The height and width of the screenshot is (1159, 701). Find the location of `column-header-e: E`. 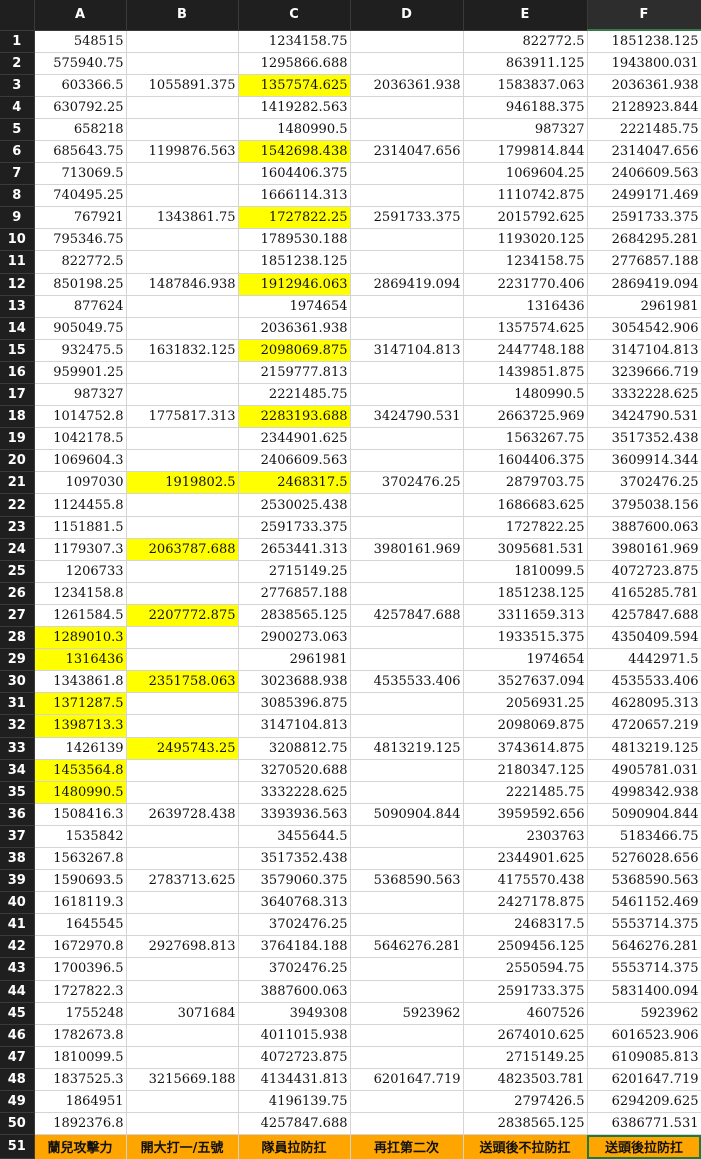

column-header-e: E is located at coordinates (525, 15).